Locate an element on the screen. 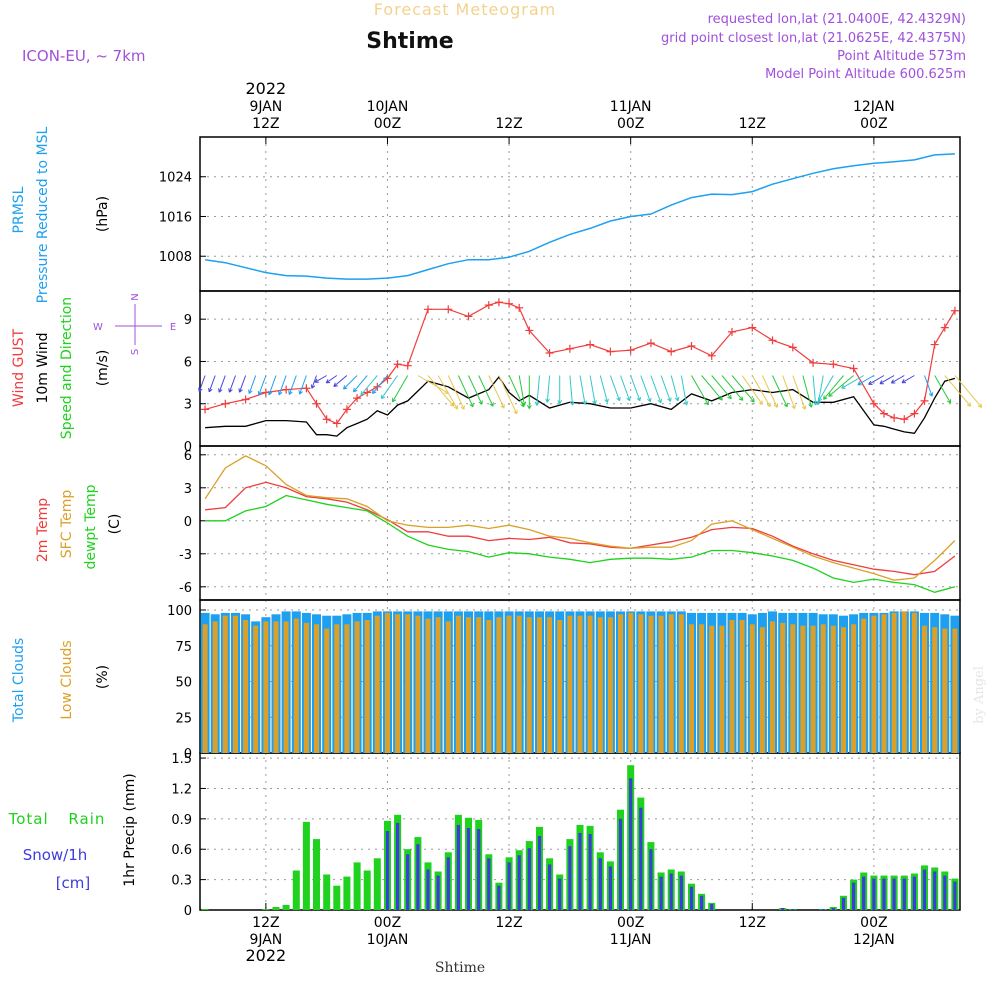 The image size is (1000, 1000). temp-unit-label: (C) is located at coordinates (115, 524).